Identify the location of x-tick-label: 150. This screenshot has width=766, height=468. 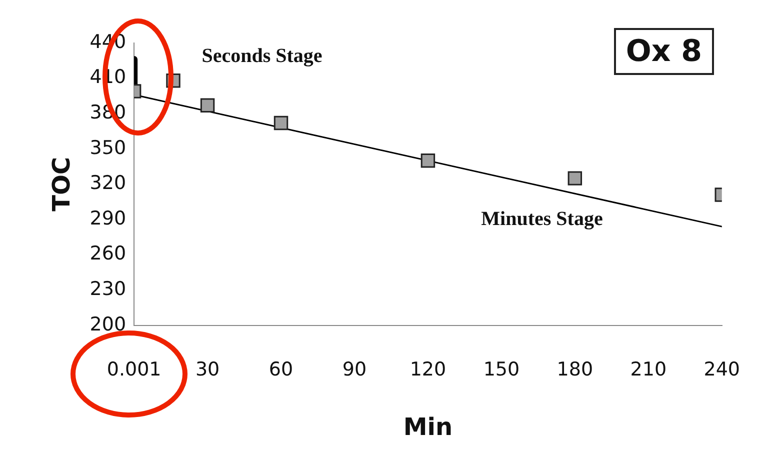
(501, 369).